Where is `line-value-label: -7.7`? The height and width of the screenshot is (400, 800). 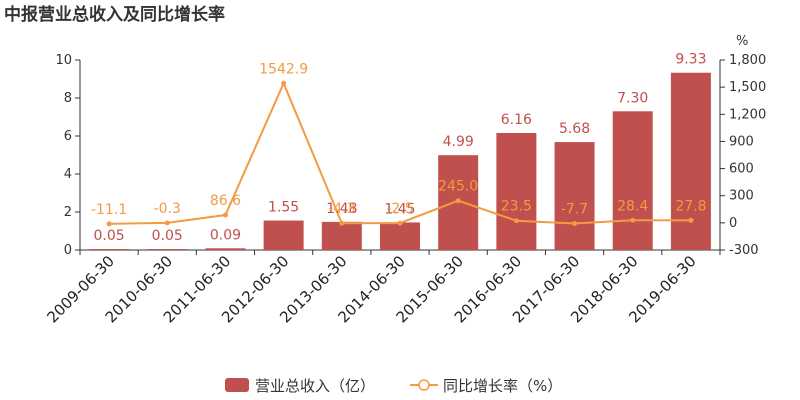
line-value-label: -7.7 is located at coordinates (574, 210).